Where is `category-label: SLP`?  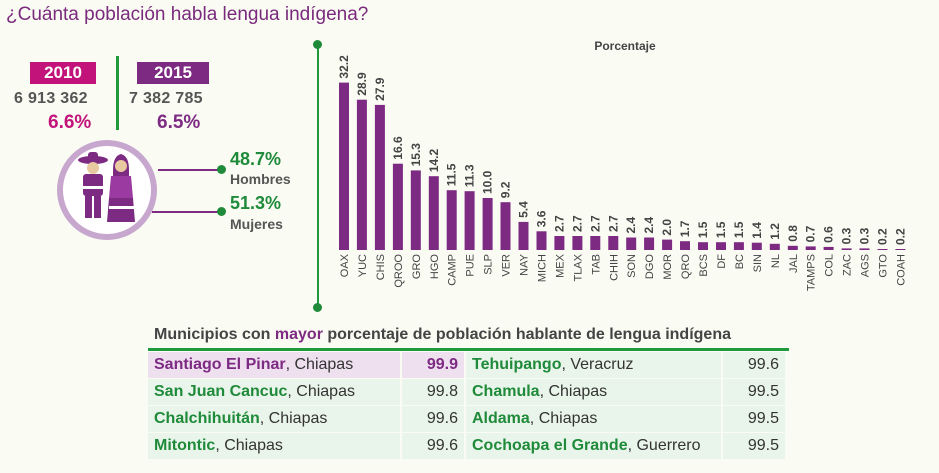 category-label: SLP is located at coordinates (489, 264).